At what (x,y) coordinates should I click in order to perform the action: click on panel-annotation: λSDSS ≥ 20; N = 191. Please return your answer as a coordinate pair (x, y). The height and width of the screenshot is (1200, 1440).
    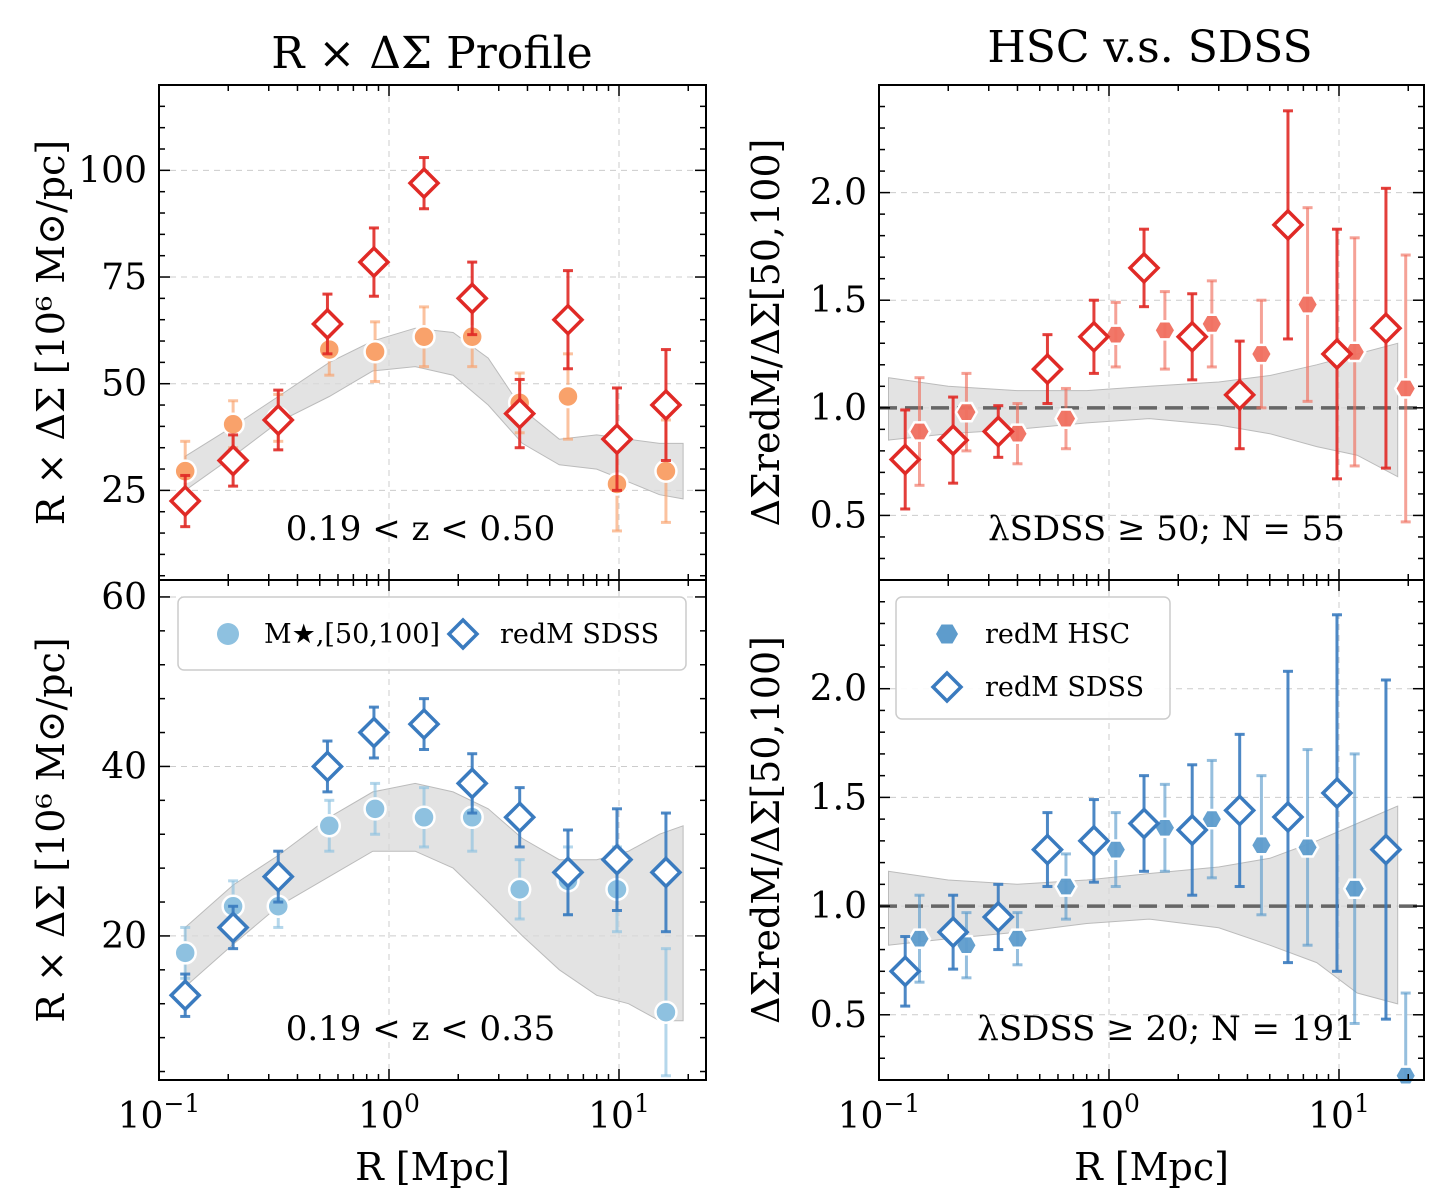
    Looking at the image, I should click on (1166, 1029).